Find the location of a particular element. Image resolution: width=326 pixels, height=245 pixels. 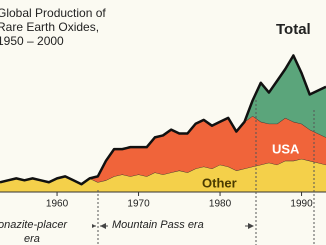

title-line: 1950 – 2000 is located at coordinates (32, 41).